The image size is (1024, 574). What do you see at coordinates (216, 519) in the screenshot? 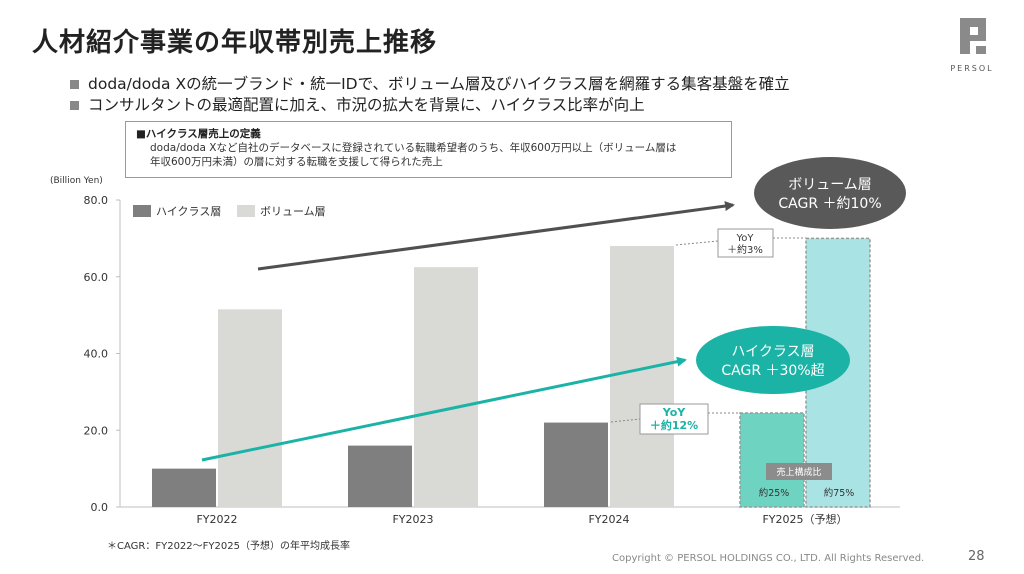
I see `x-category-label: FY2022` at bounding box center [216, 519].